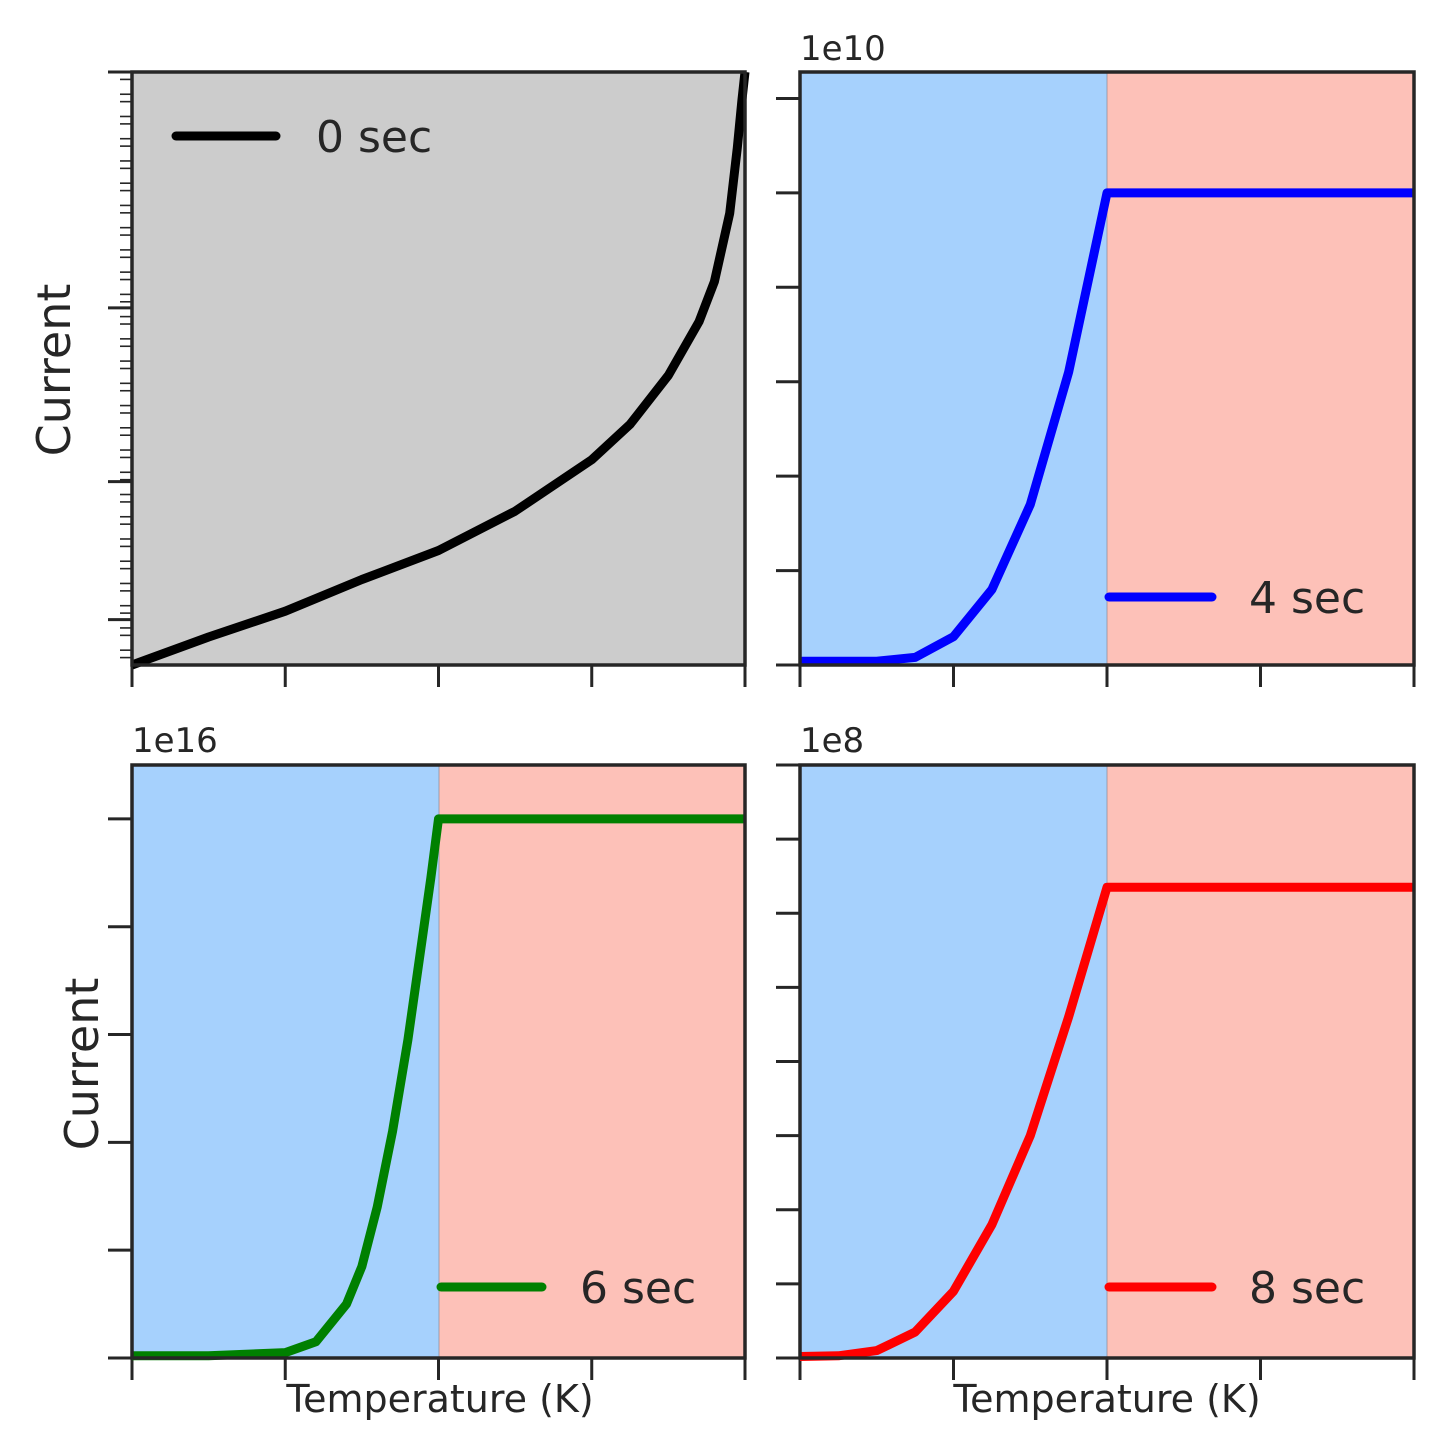 The width and height of the screenshot is (1444, 1451). I want to click on legend-label-6-sec: 6 sec, so click(638, 1288).